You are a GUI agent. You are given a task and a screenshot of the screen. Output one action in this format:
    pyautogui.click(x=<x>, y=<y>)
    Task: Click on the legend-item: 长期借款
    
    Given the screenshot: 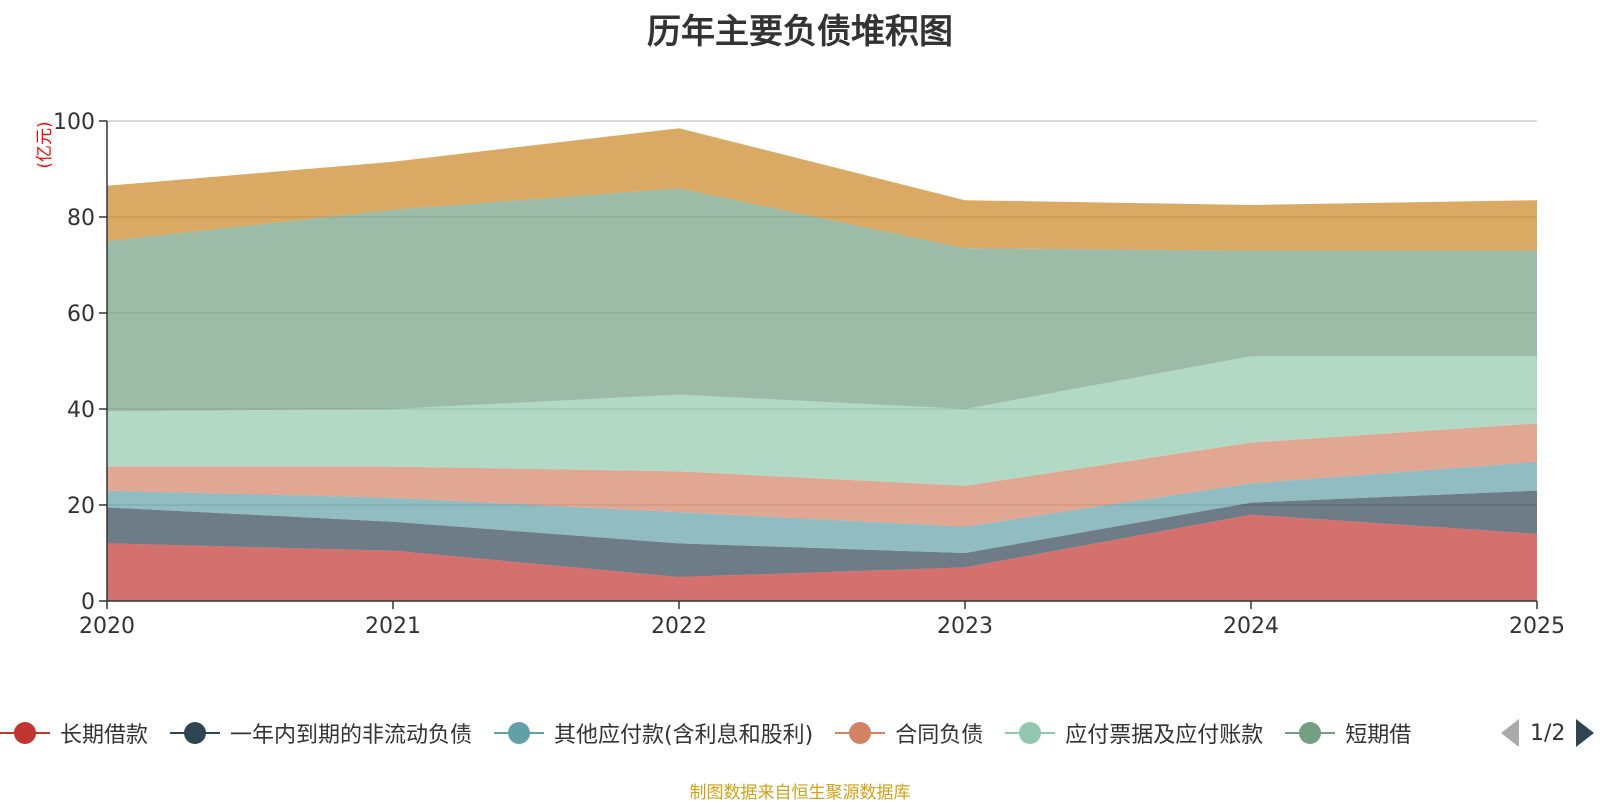 What is the action you would take?
    pyautogui.click(x=74, y=733)
    